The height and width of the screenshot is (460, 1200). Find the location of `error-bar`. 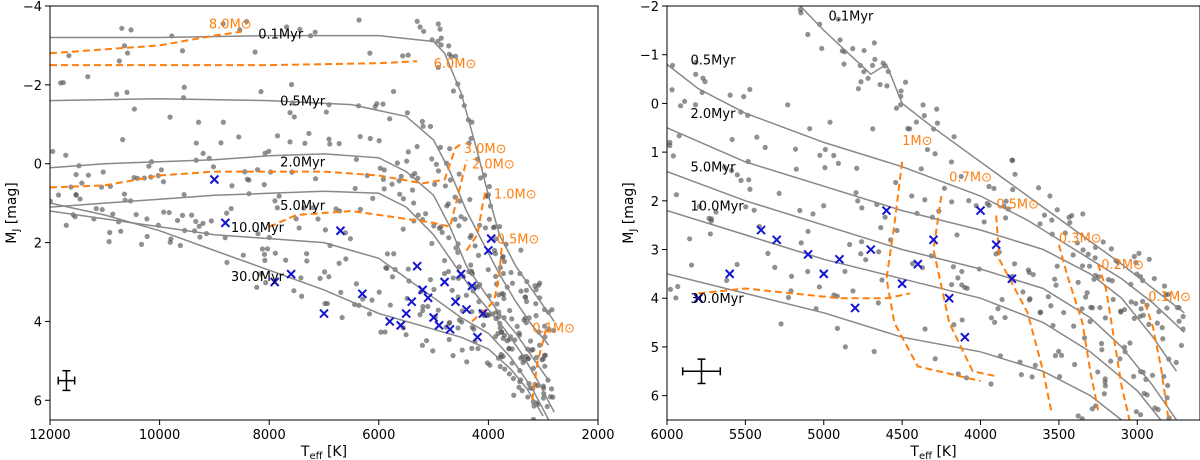

error-bar is located at coordinates (66, 380).